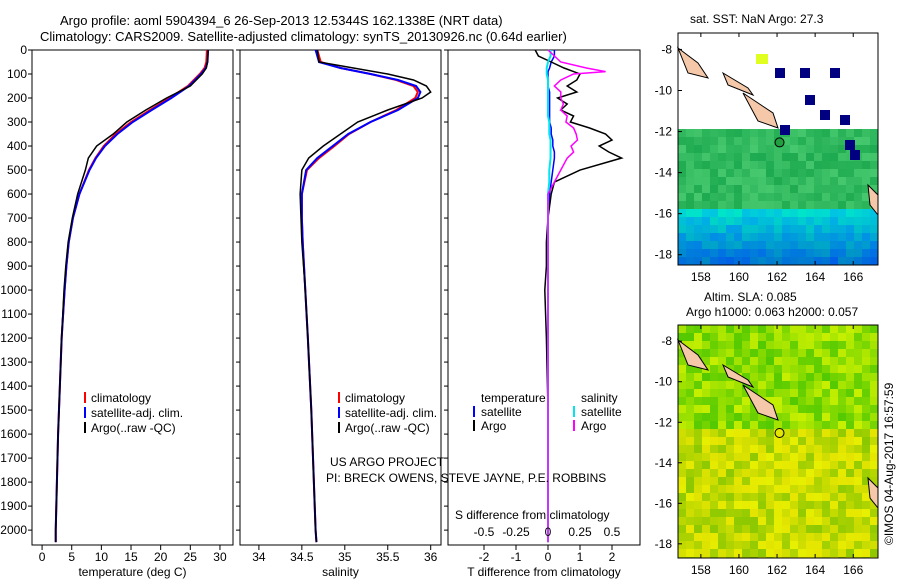  What do you see at coordinates (777, 570) in the screenshot?
I see `lon-tick-label: 162` at bounding box center [777, 570].